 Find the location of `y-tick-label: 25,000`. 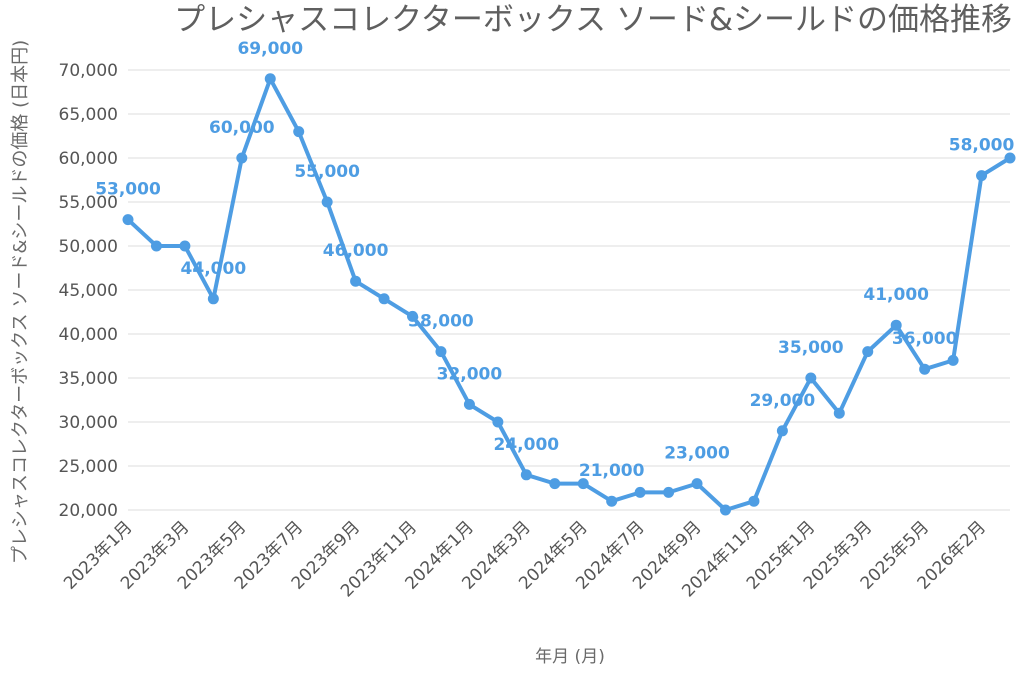

y-tick-label: 25,000 is located at coordinates (88, 467).